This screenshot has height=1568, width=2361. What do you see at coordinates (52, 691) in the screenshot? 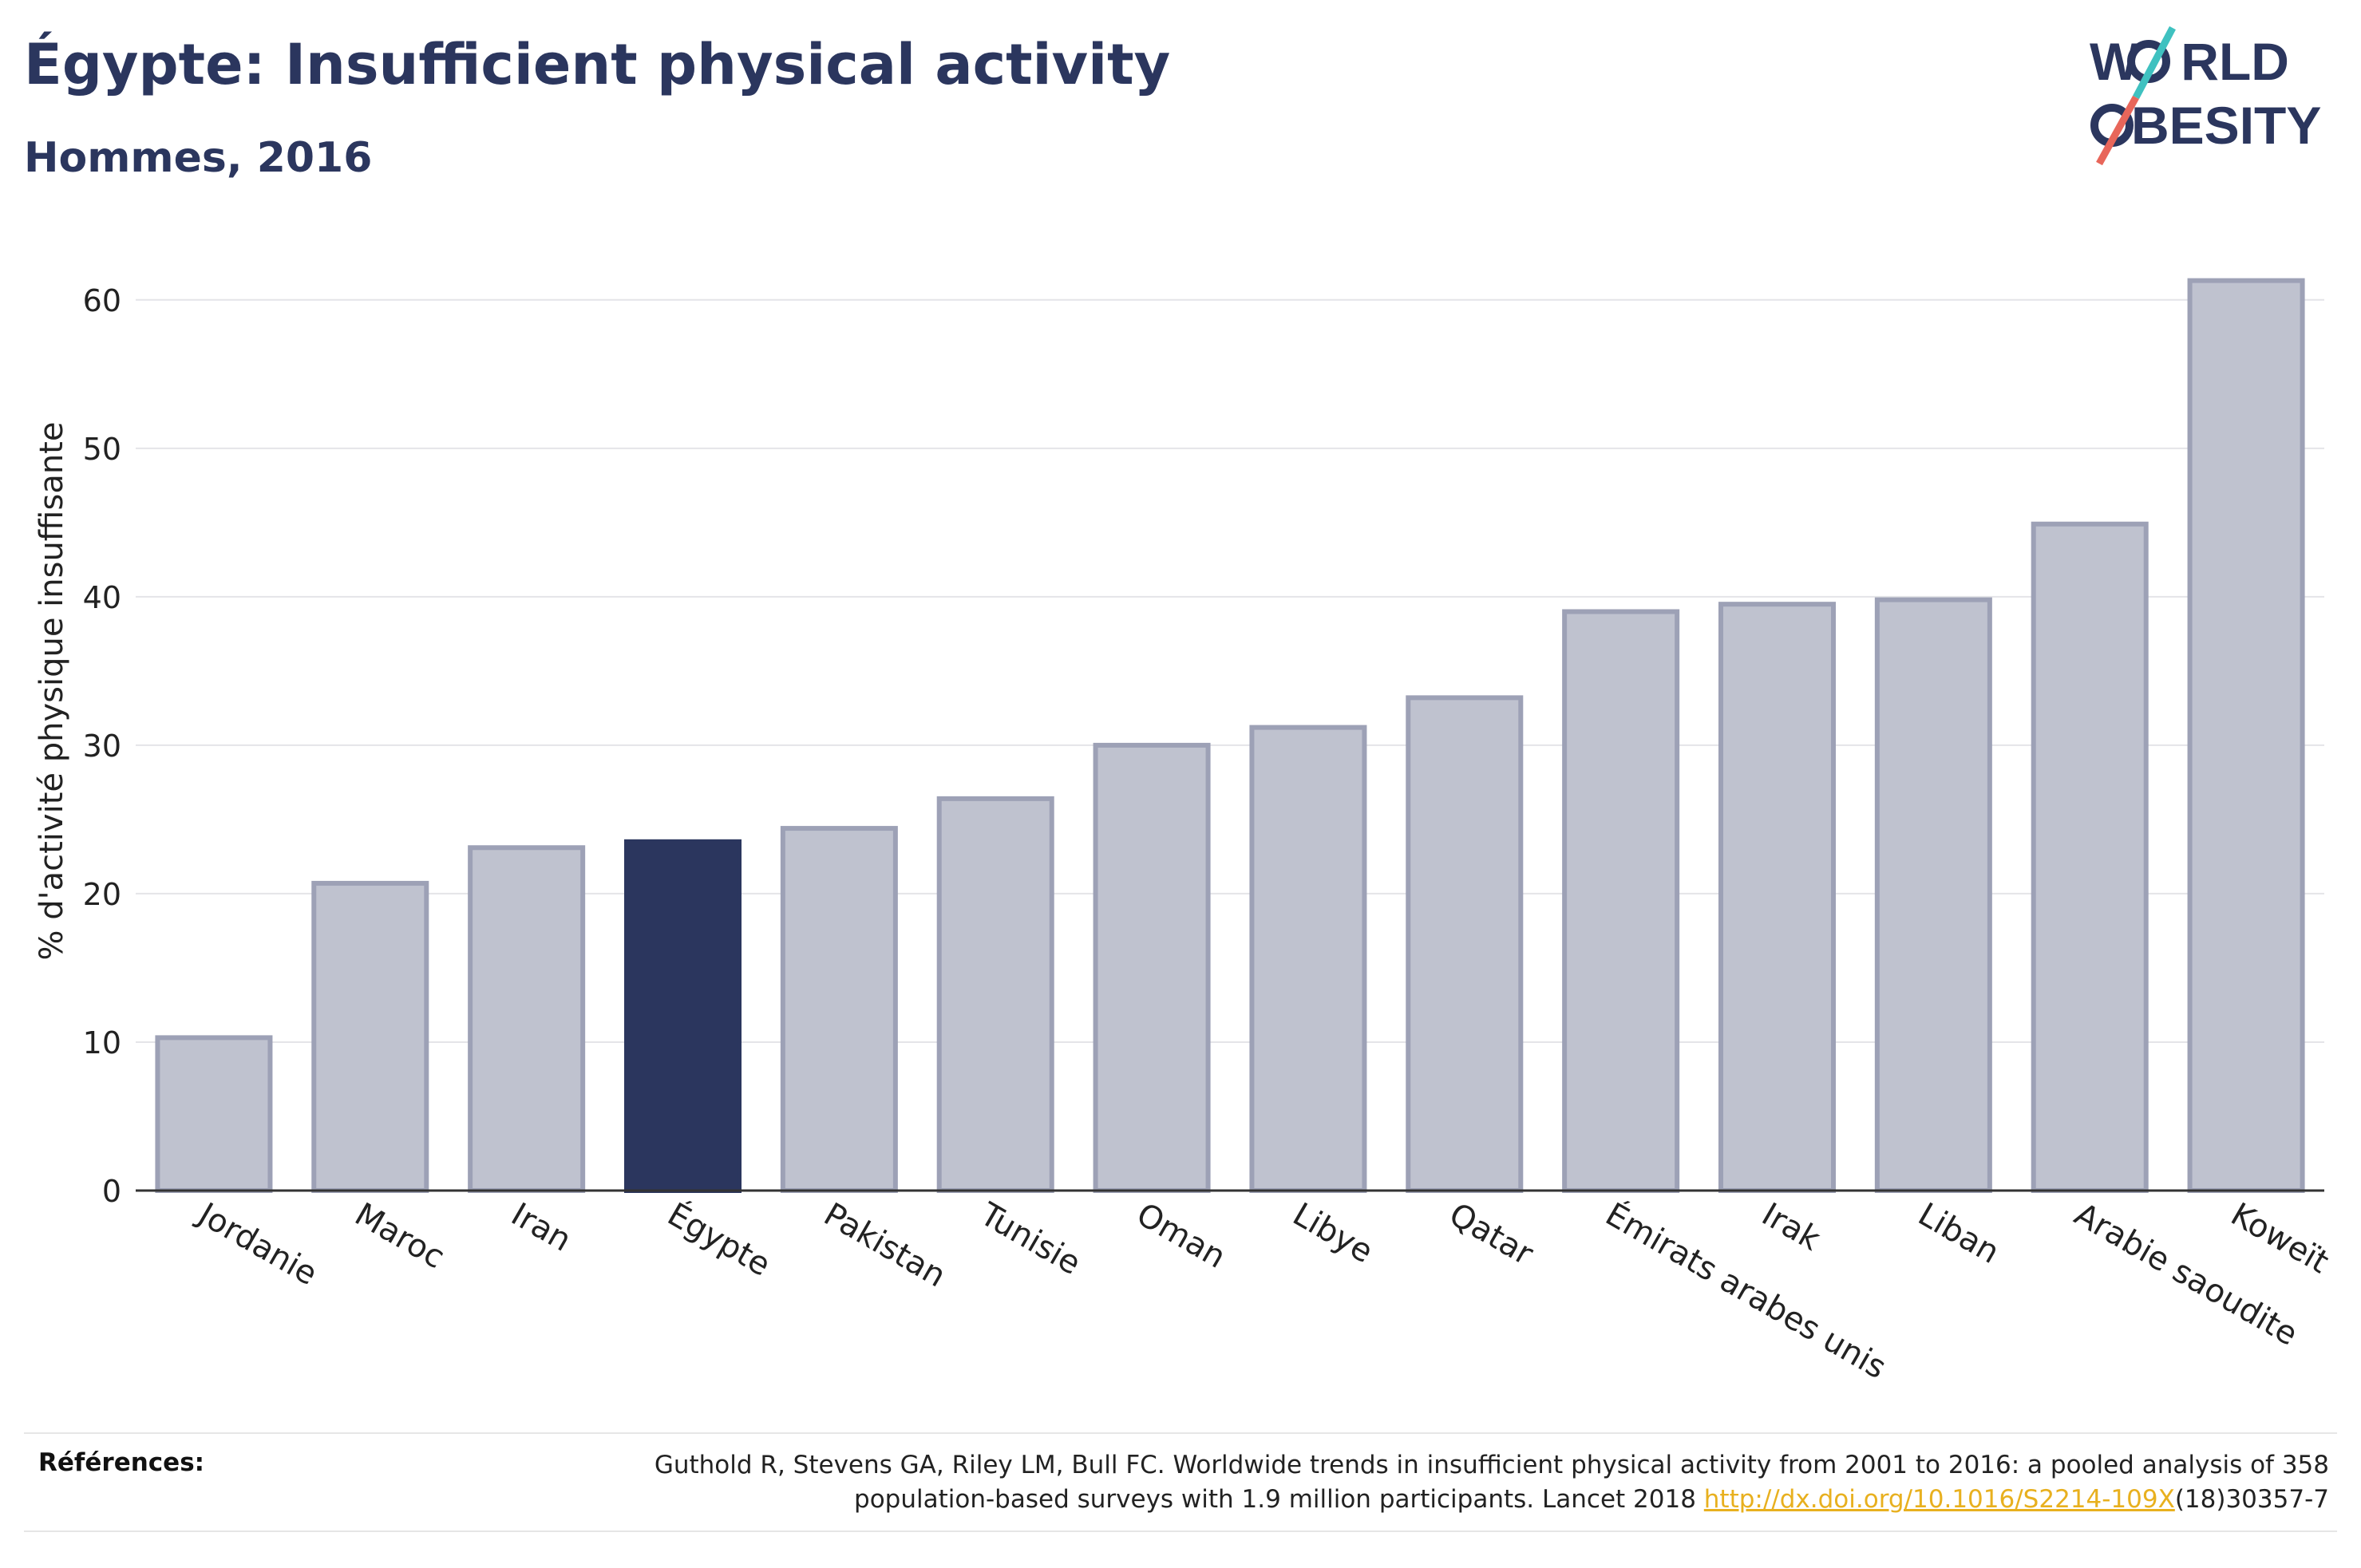
I see `y-axis-label: % d'activité physique insuffisante` at bounding box center [52, 691].